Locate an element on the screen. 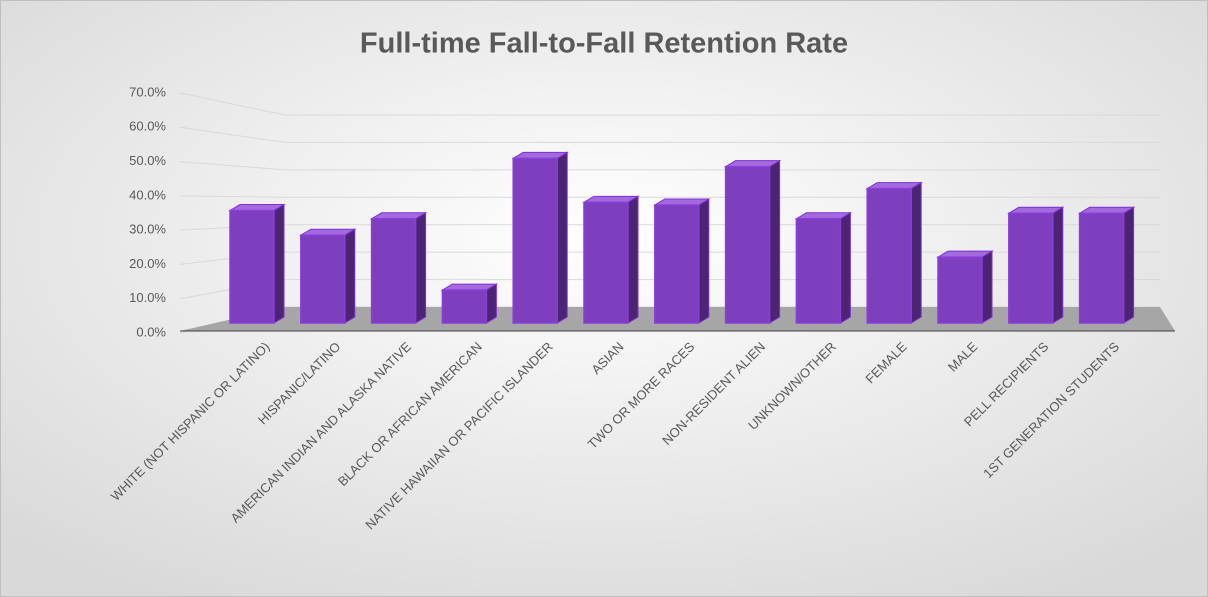 Image resolution: width=1208 pixels, height=597 pixels. y-tick-label: 50.0% is located at coordinates (147, 160).